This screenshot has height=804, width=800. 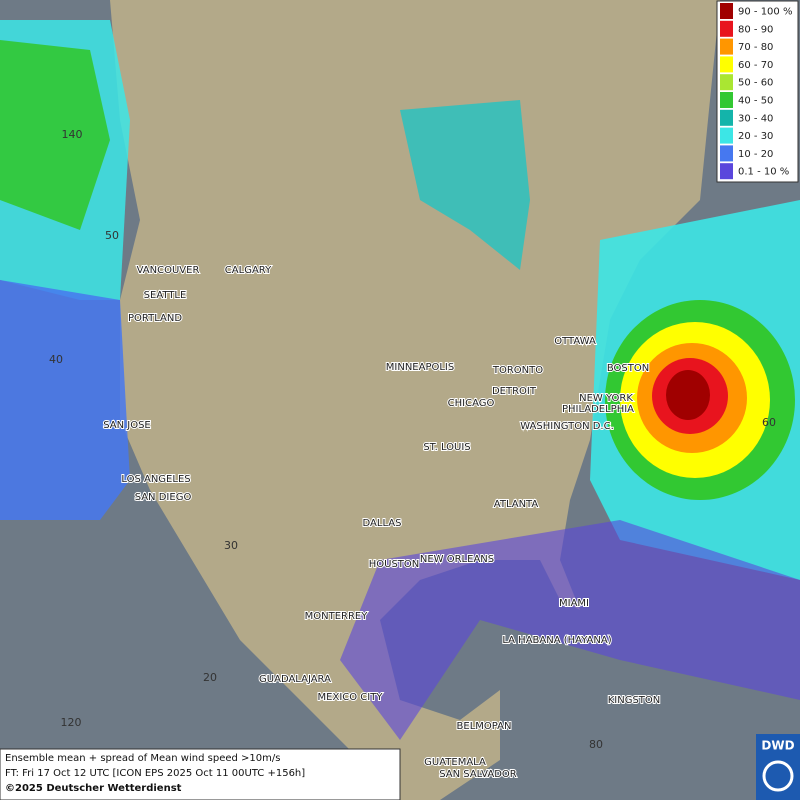 I want to click on city-label: GUADALAJARA, so click(x=295, y=679).